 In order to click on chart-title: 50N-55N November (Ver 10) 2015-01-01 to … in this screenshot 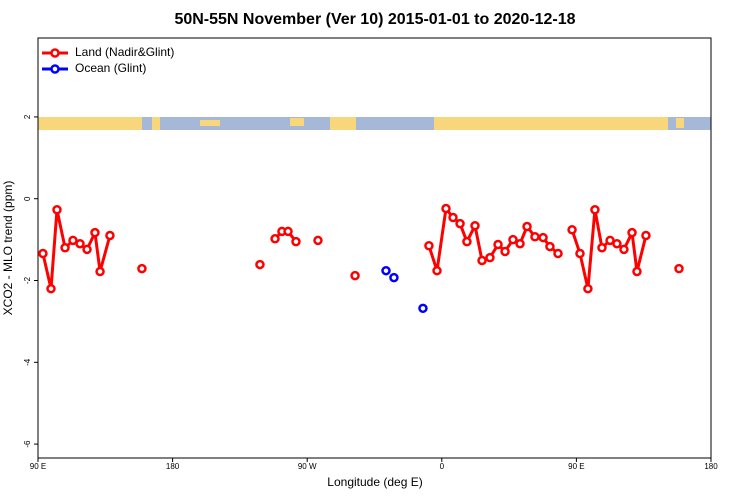, I will do `click(374, 19)`.